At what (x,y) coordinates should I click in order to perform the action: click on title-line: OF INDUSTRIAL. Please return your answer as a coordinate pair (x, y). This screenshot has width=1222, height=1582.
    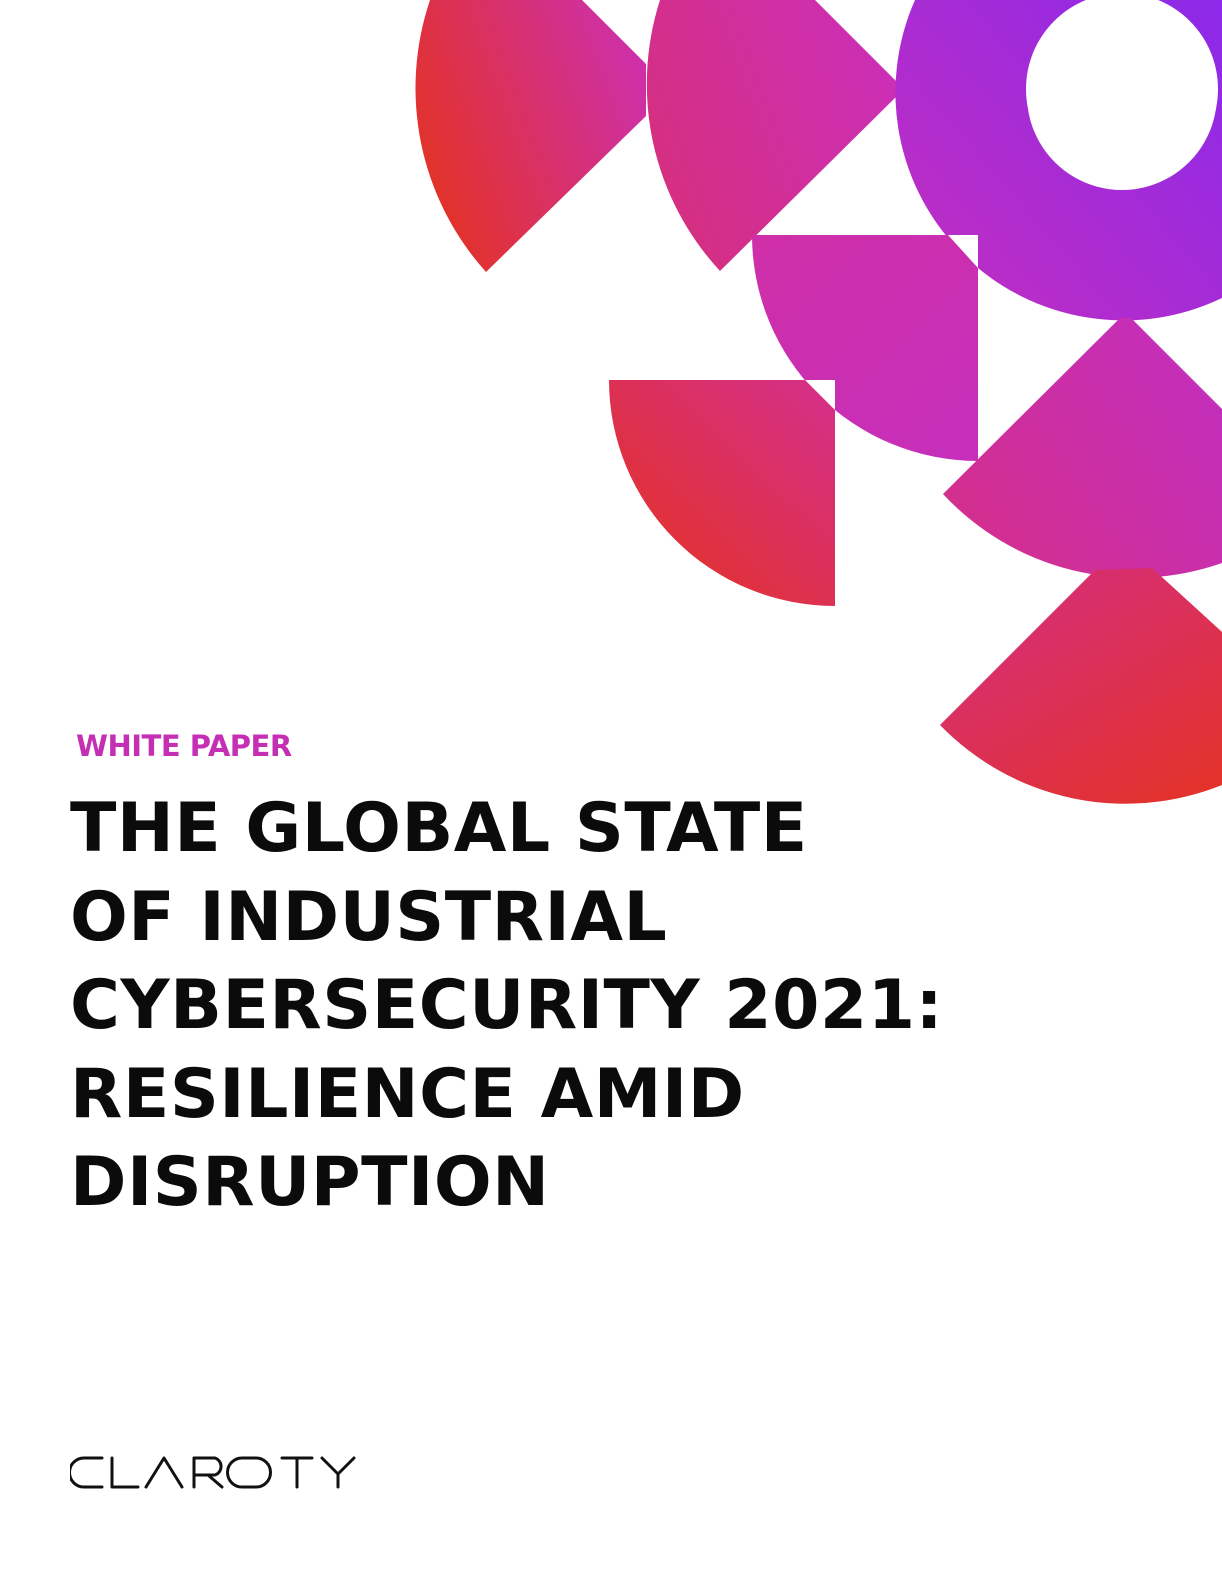
    Looking at the image, I should click on (369, 917).